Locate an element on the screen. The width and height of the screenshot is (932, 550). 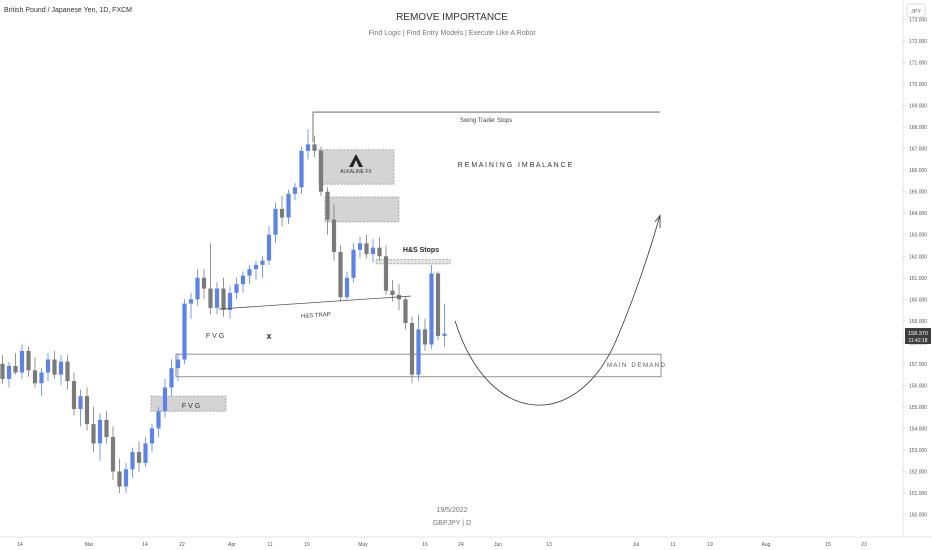
y-tick-label: 164.000 is located at coordinates (918, 214).